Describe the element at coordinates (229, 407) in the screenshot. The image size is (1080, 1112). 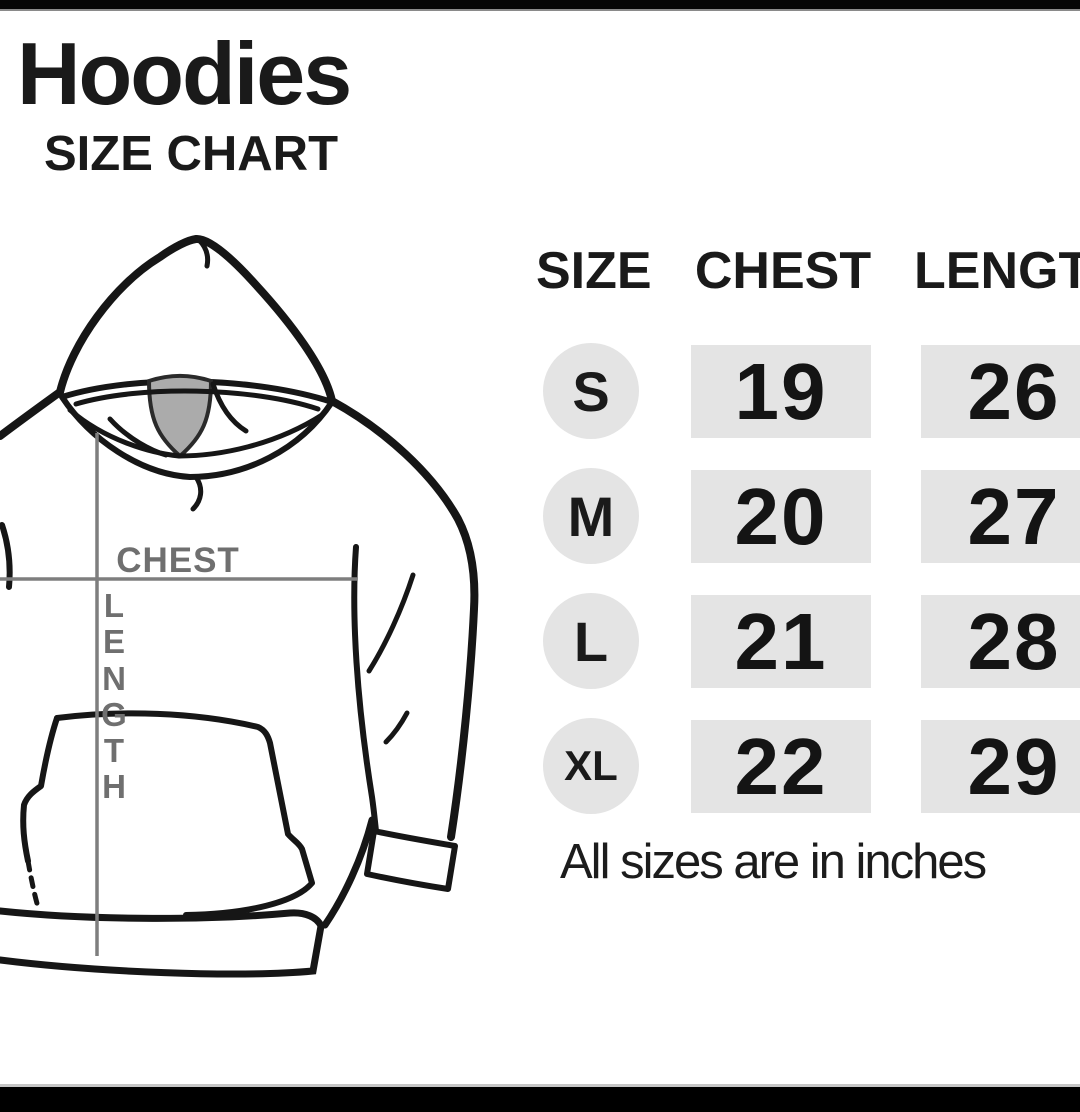
I see `hood-fold-right` at that location.